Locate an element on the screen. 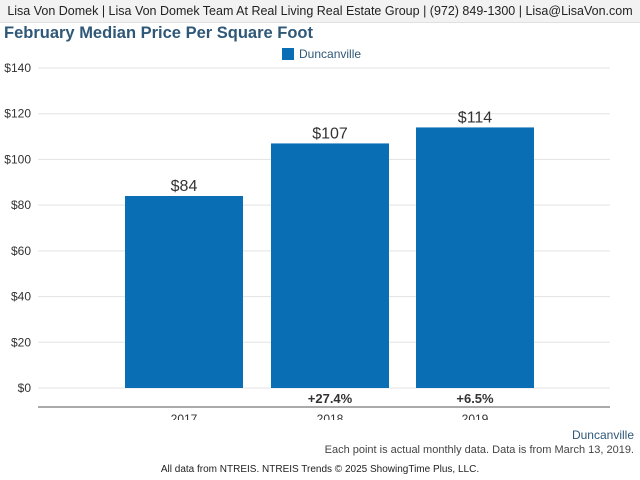 This screenshot has width=640, height=480. y-tick-label: $60 is located at coordinates (21, 251).